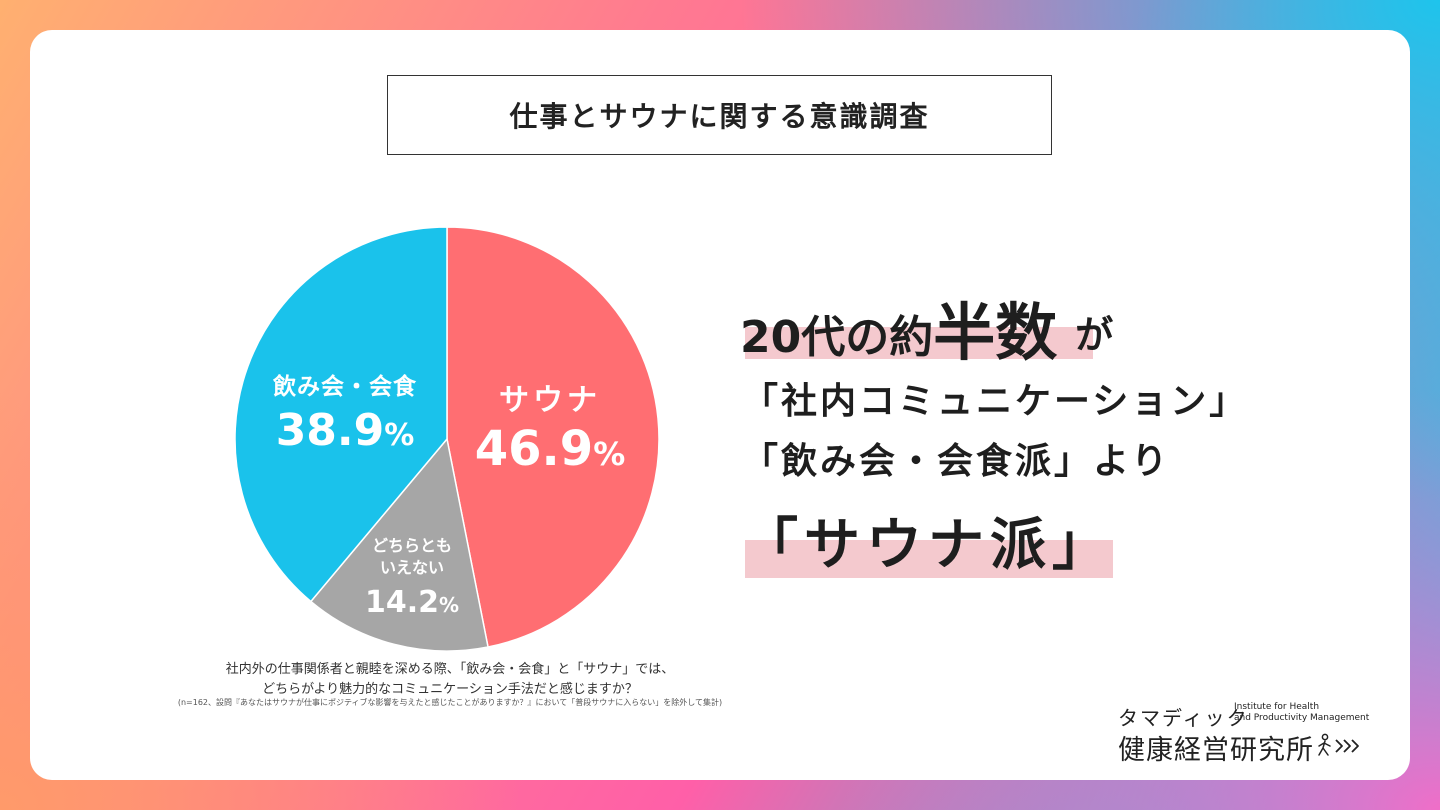  I want to click on slice-name-neutral-1: どちらとも, so click(411, 545).